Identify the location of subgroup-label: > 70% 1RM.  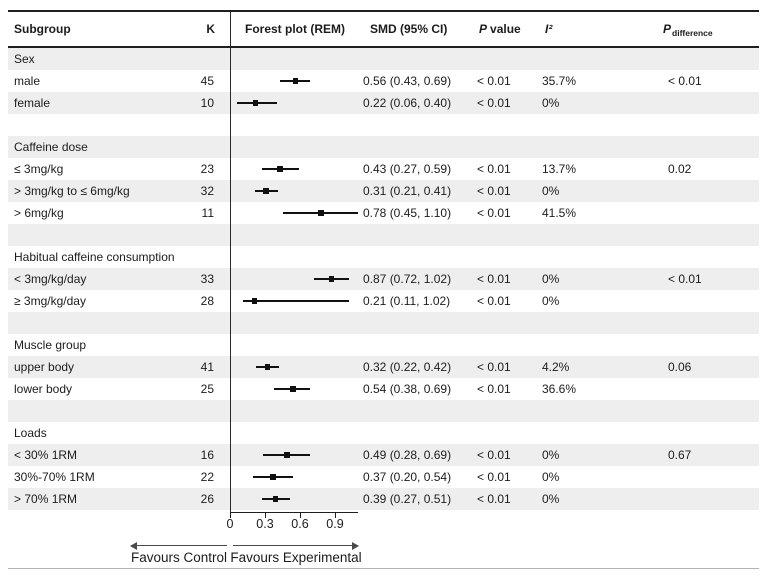
(46, 499).